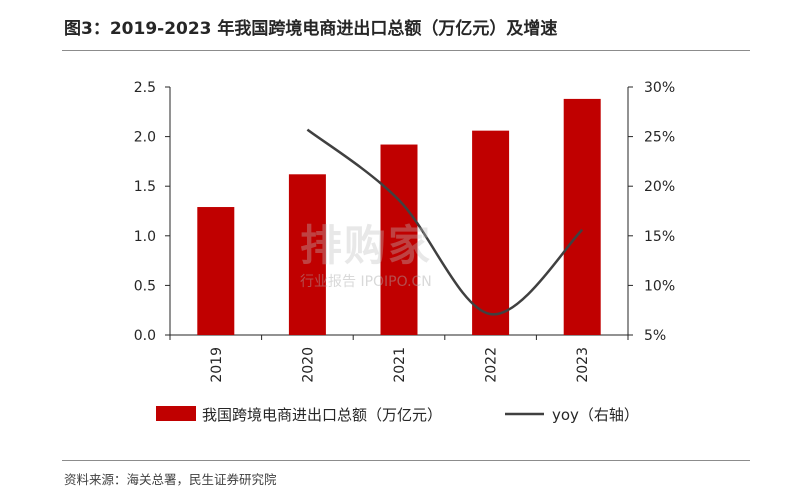  Describe the element at coordinates (217, 365) in the screenshot. I see `x-tick-label: 2019` at that location.